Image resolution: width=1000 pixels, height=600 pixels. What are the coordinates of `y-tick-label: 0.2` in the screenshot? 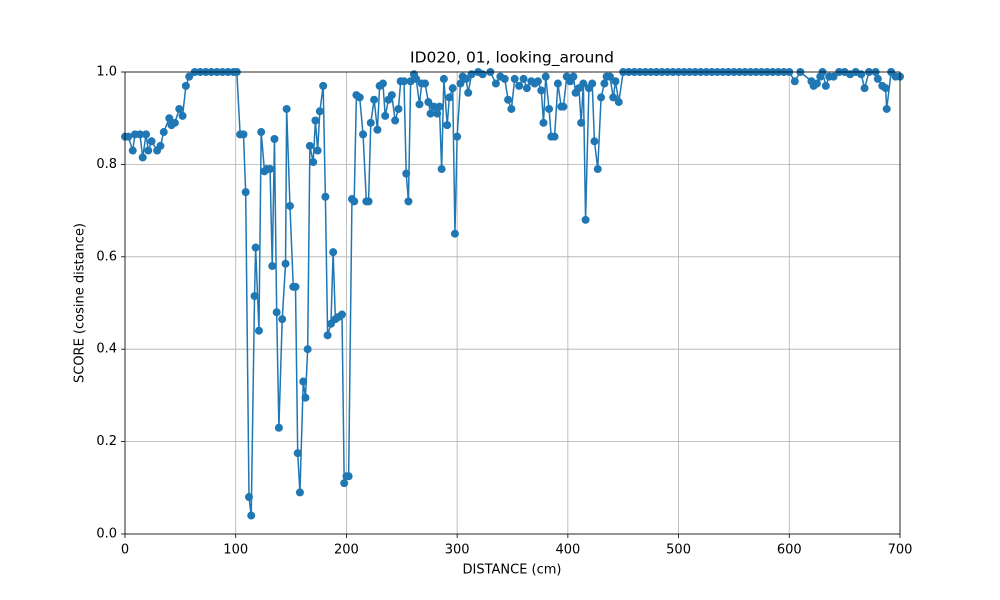 It's located at (106, 441).